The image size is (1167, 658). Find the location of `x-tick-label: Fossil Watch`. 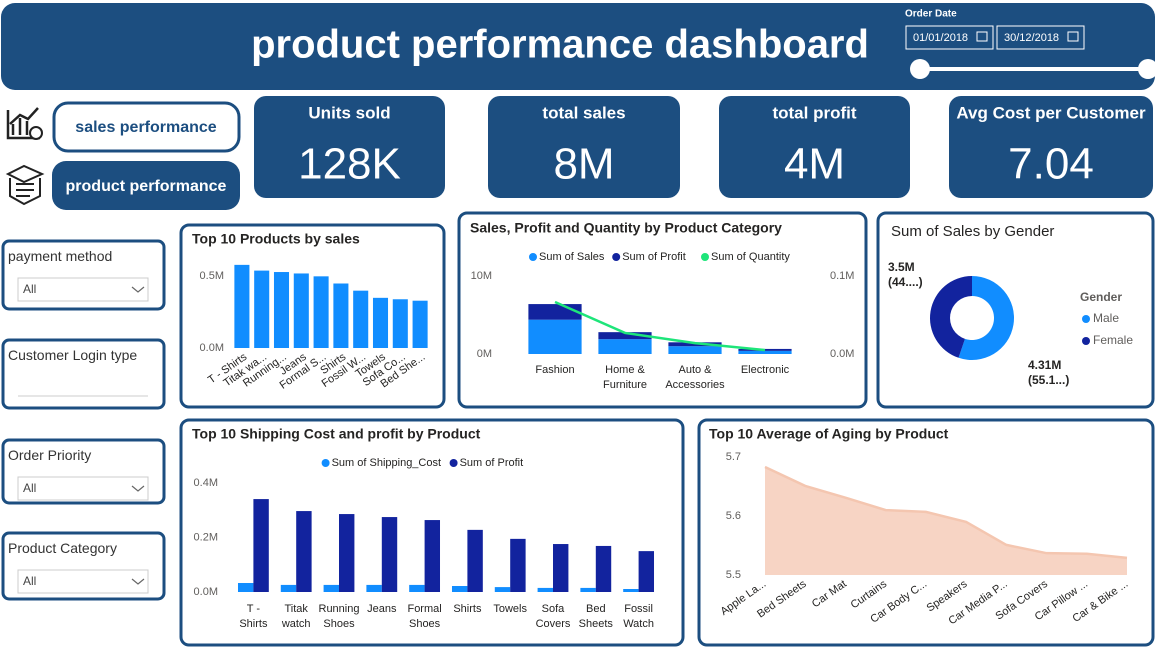

x-tick-label: Fossil Watch is located at coordinates (638, 616).